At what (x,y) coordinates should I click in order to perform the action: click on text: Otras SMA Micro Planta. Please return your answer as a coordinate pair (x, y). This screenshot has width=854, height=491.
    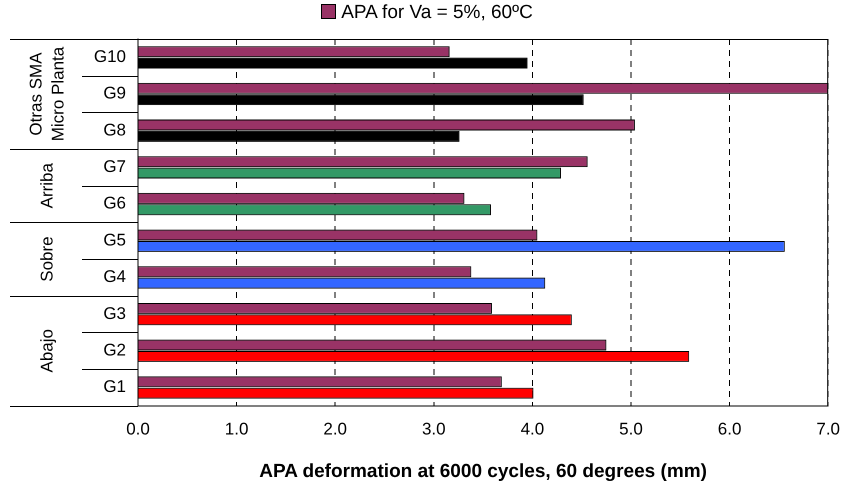
    Looking at the image, I should click on (47, 94).